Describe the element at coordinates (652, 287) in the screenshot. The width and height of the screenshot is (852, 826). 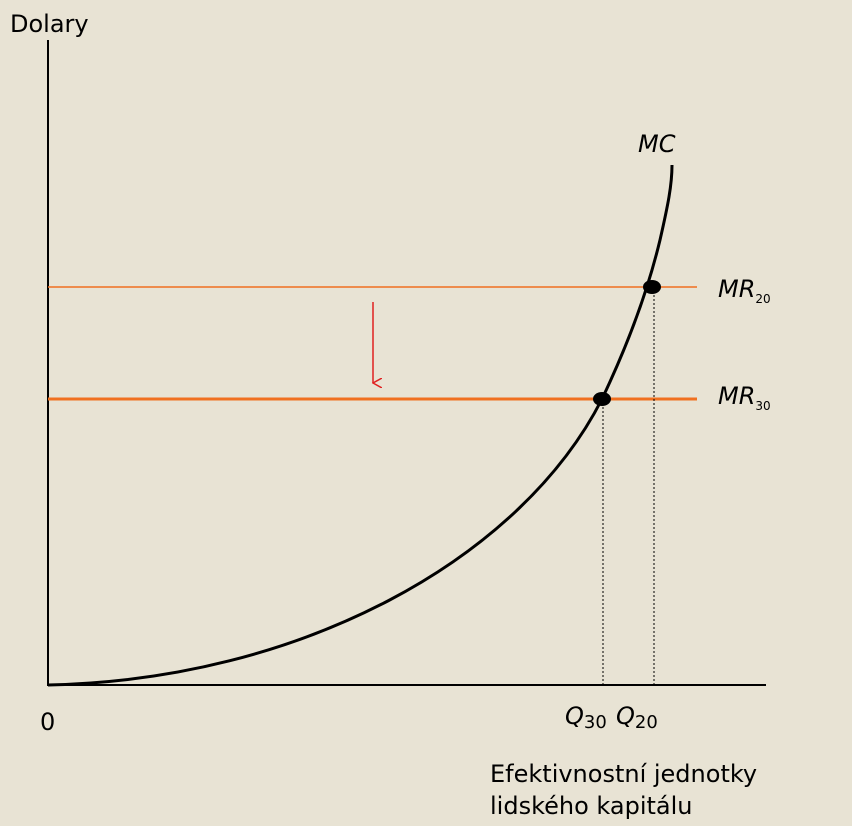
I see `mr20-point` at that location.